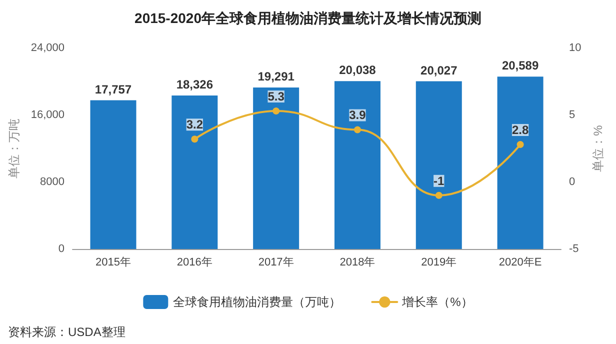  What do you see at coordinates (195, 85) in the screenshot?
I see `data-label: 18,326` at bounding box center [195, 85].